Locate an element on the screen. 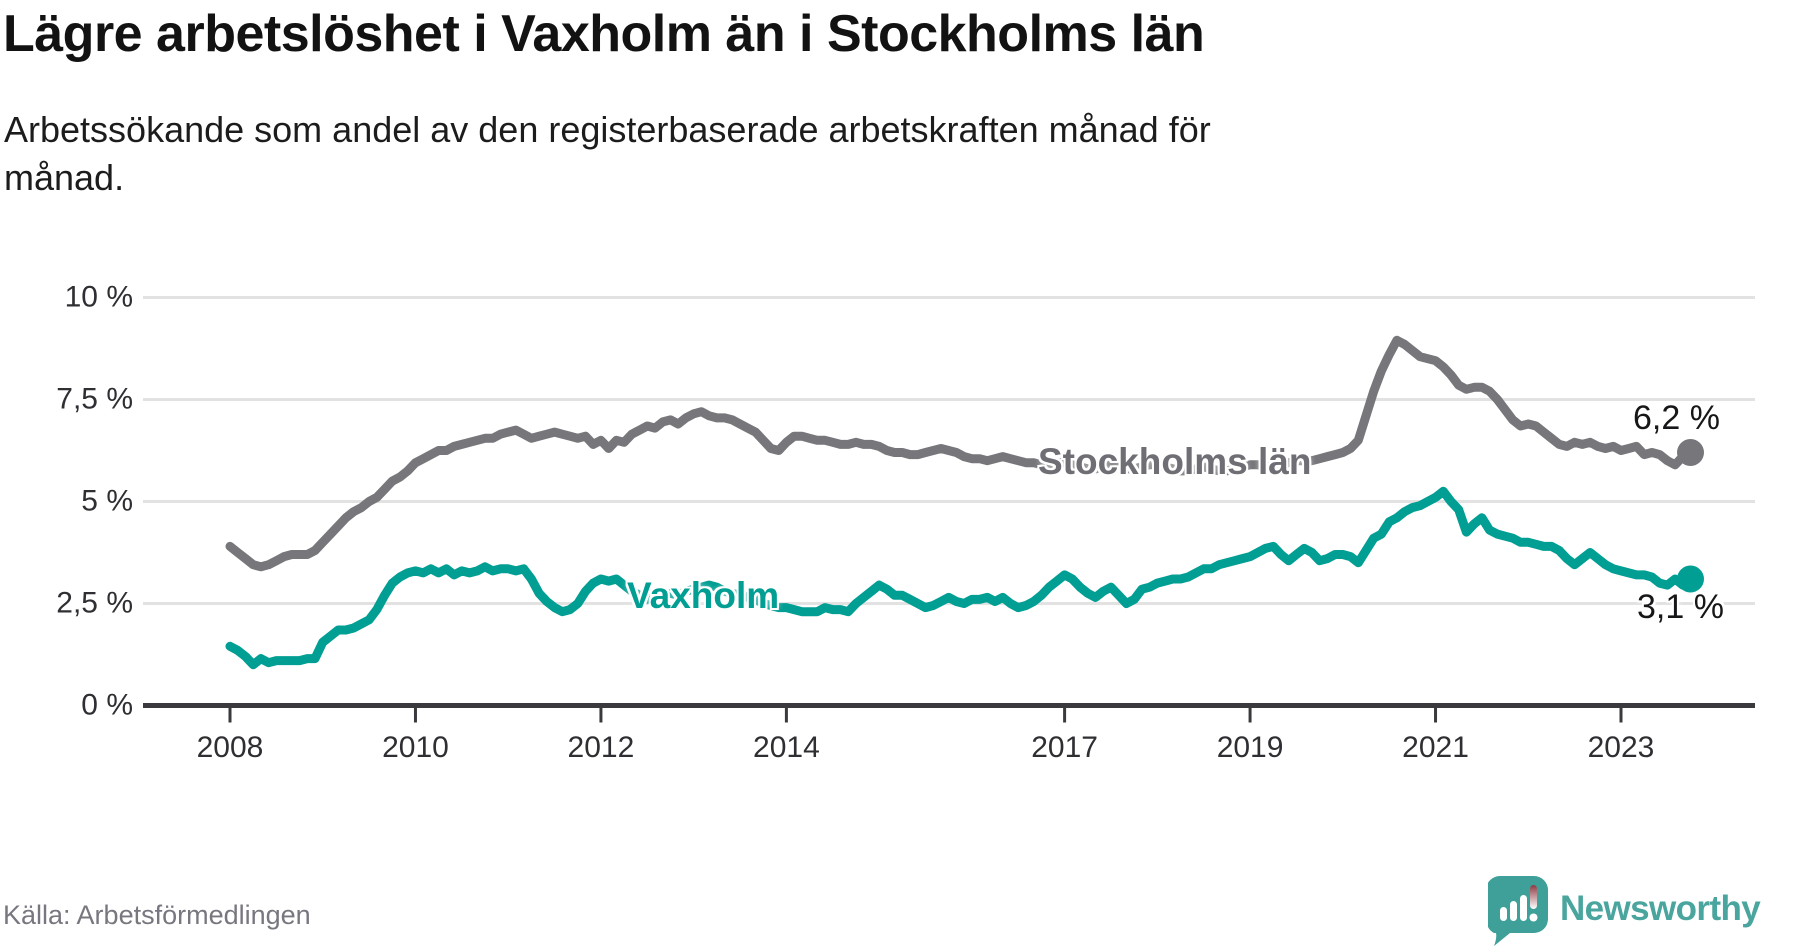 Image resolution: width=1800 pixels, height=948 pixels. x-axis-label-2008: 2008 is located at coordinates (230, 747).